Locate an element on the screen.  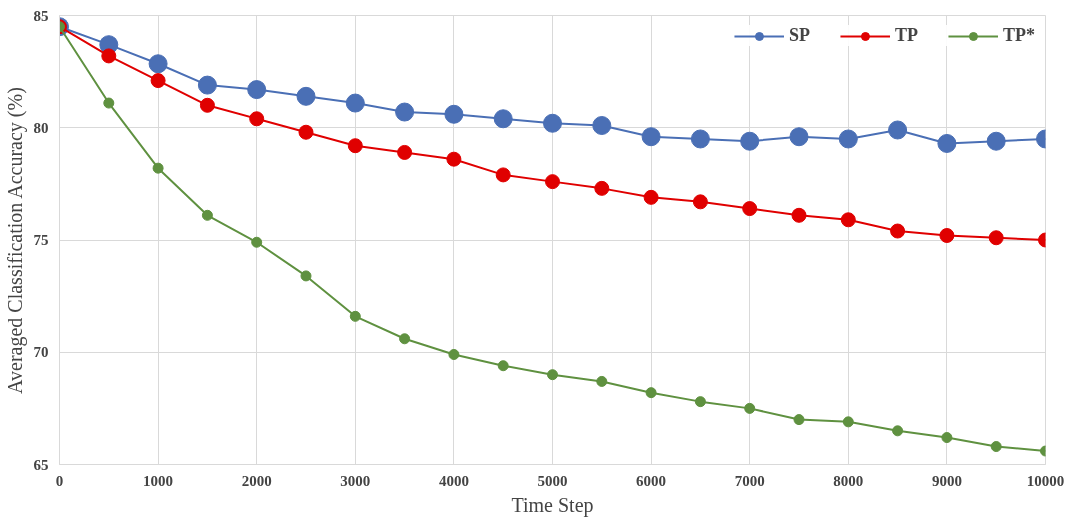
x-tick-label: 0 is located at coordinates (59, 480).